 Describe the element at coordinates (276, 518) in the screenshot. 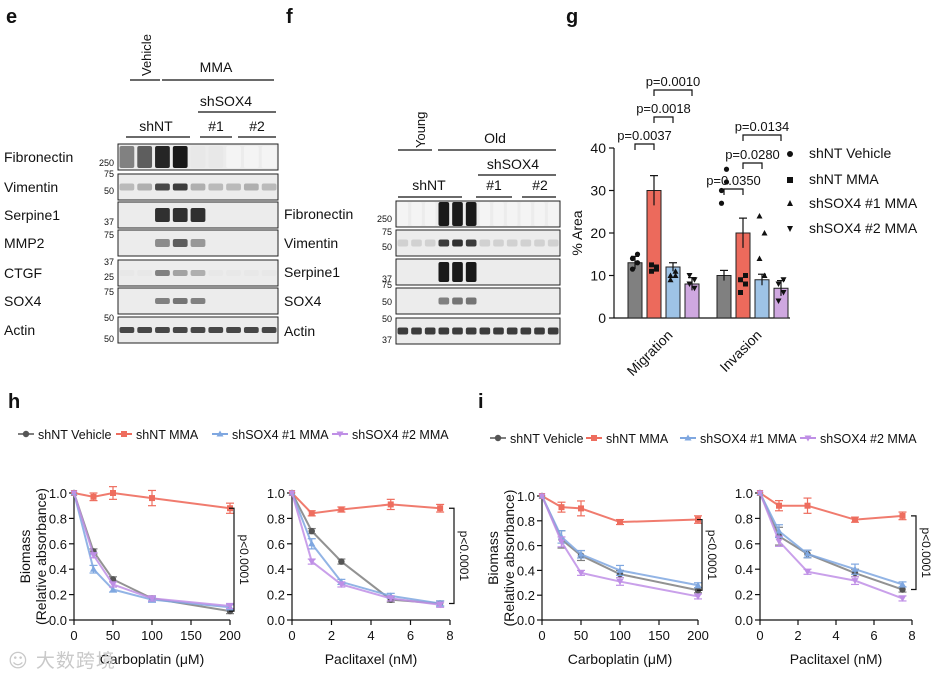

I see `h-paclitaxel-y-tick-label: 0.8` at that location.